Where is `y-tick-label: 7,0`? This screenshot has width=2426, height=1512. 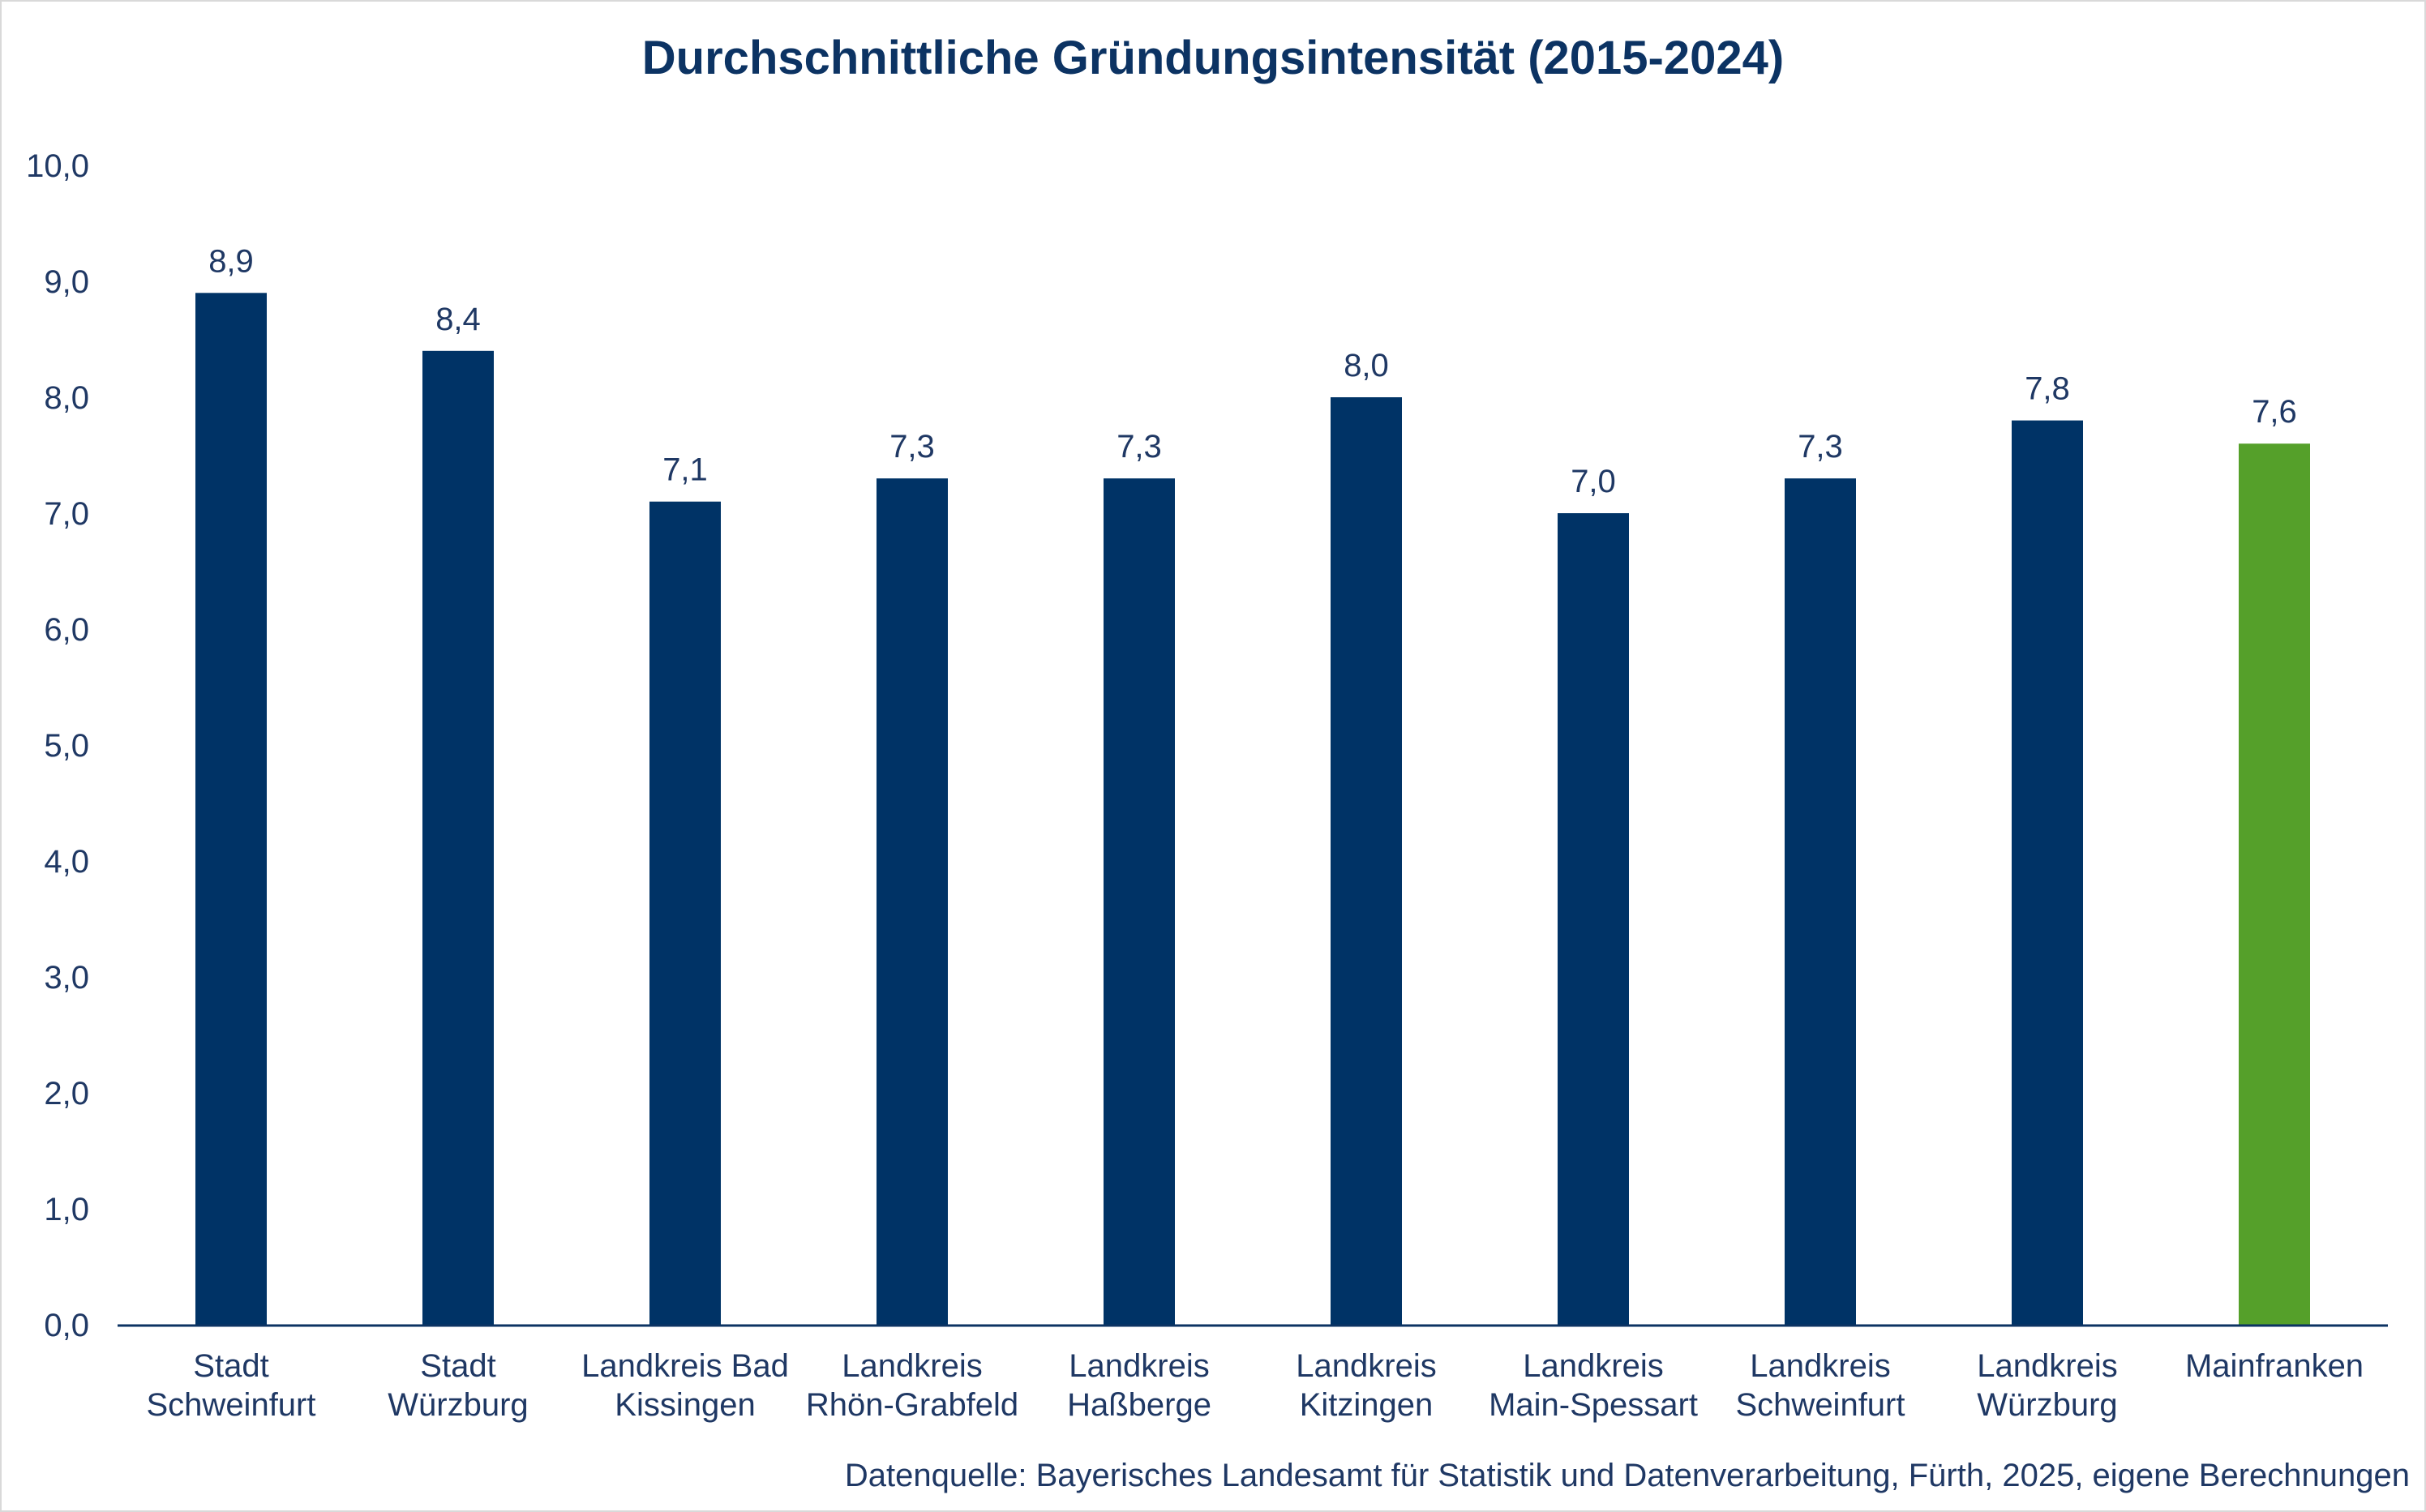 y-tick-label: 7,0 is located at coordinates (66, 514).